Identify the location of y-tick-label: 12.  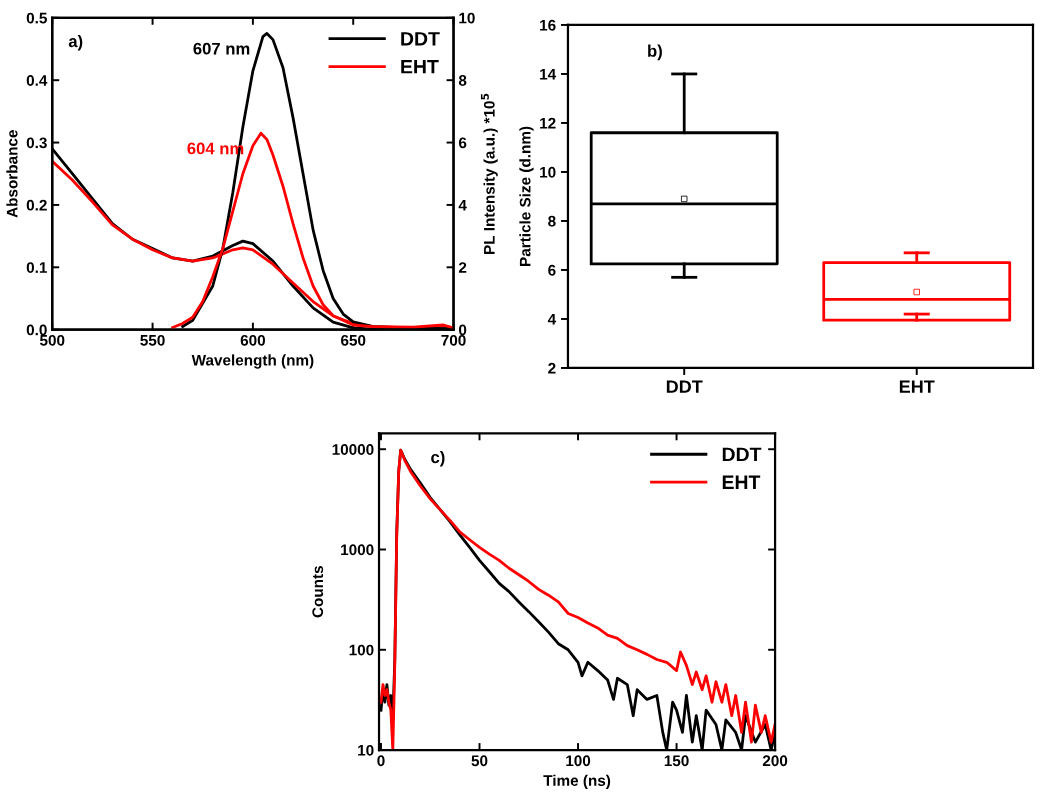
(548, 123).